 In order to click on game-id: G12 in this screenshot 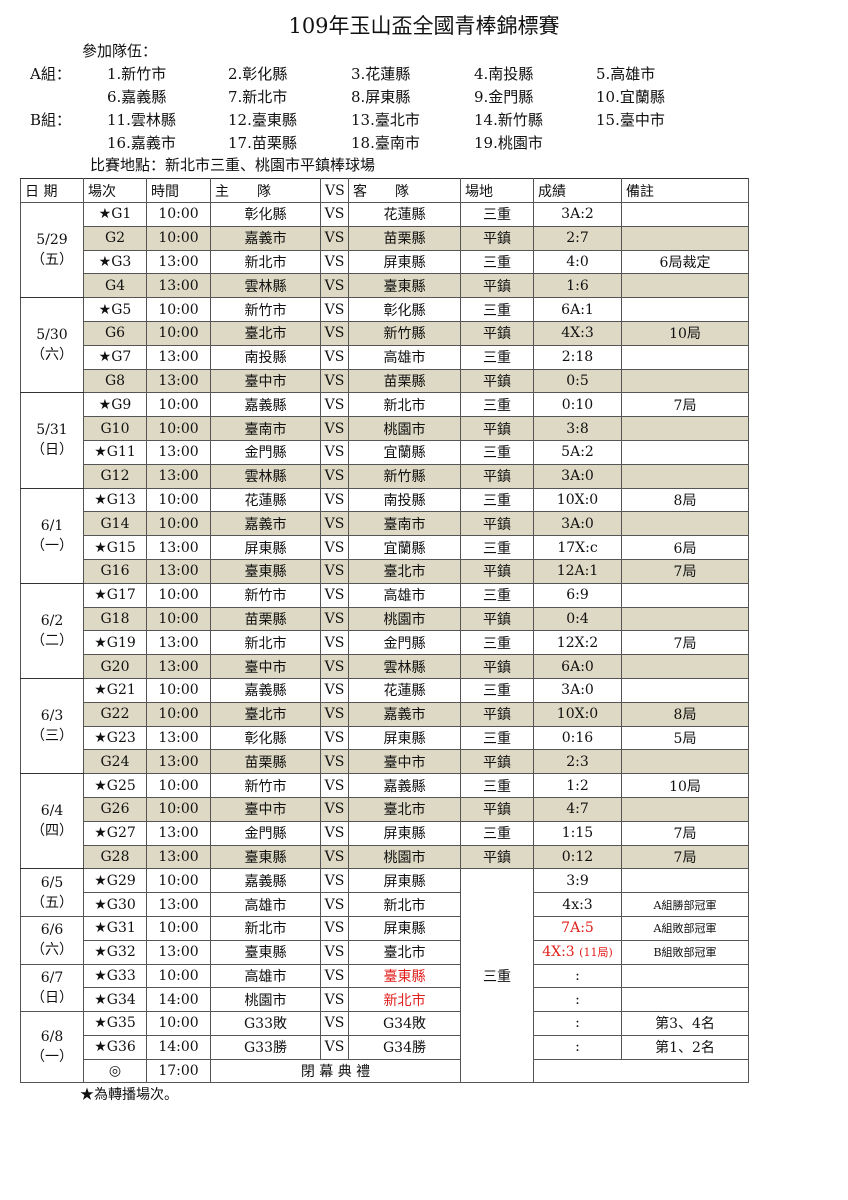, I will do `click(115, 476)`.